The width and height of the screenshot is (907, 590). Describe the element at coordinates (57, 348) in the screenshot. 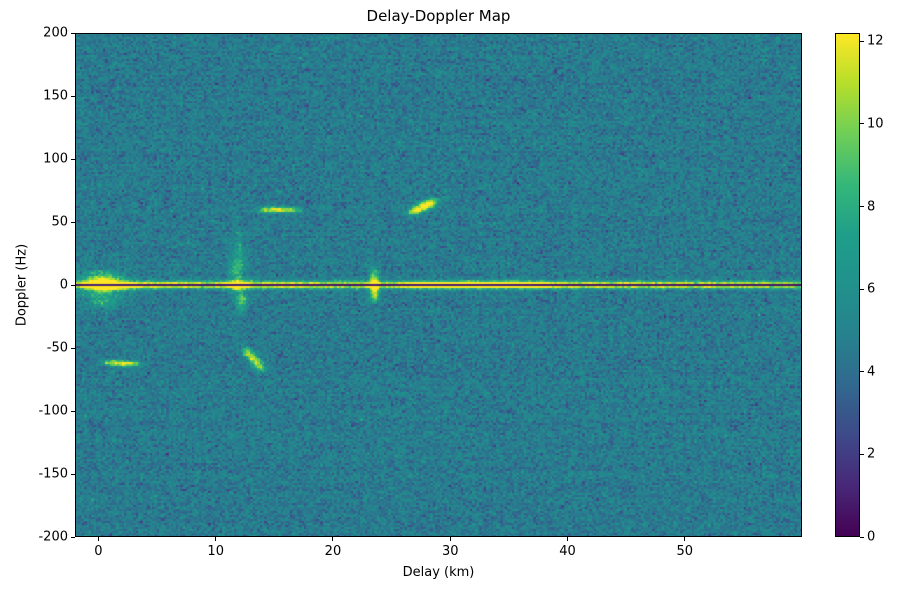

I see `y-tick-label: -50` at that location.